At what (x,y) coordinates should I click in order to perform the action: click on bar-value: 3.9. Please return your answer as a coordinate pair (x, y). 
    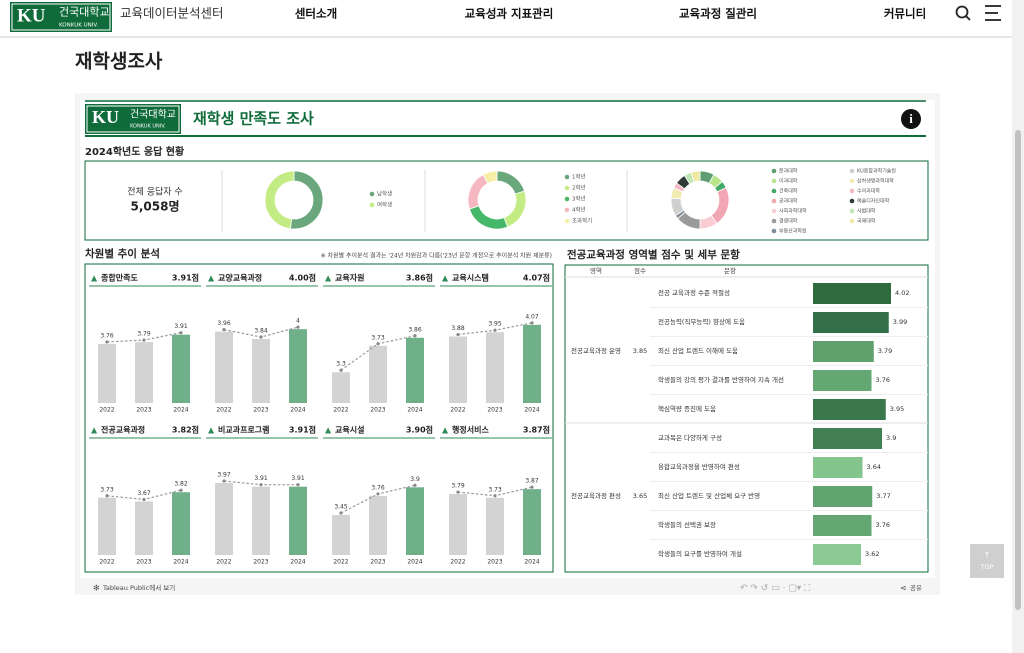
    Looking at the image, I should click on (415, 479).